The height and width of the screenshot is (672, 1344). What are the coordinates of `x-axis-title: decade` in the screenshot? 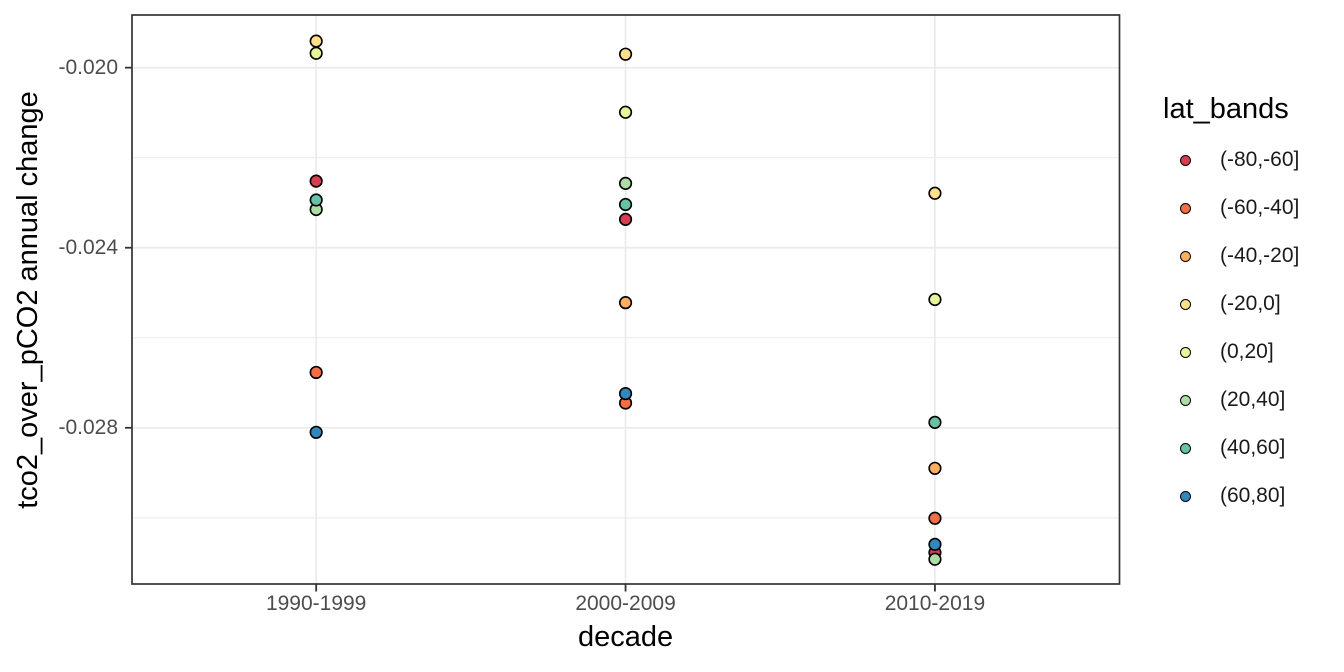 It's located at (625, 637).